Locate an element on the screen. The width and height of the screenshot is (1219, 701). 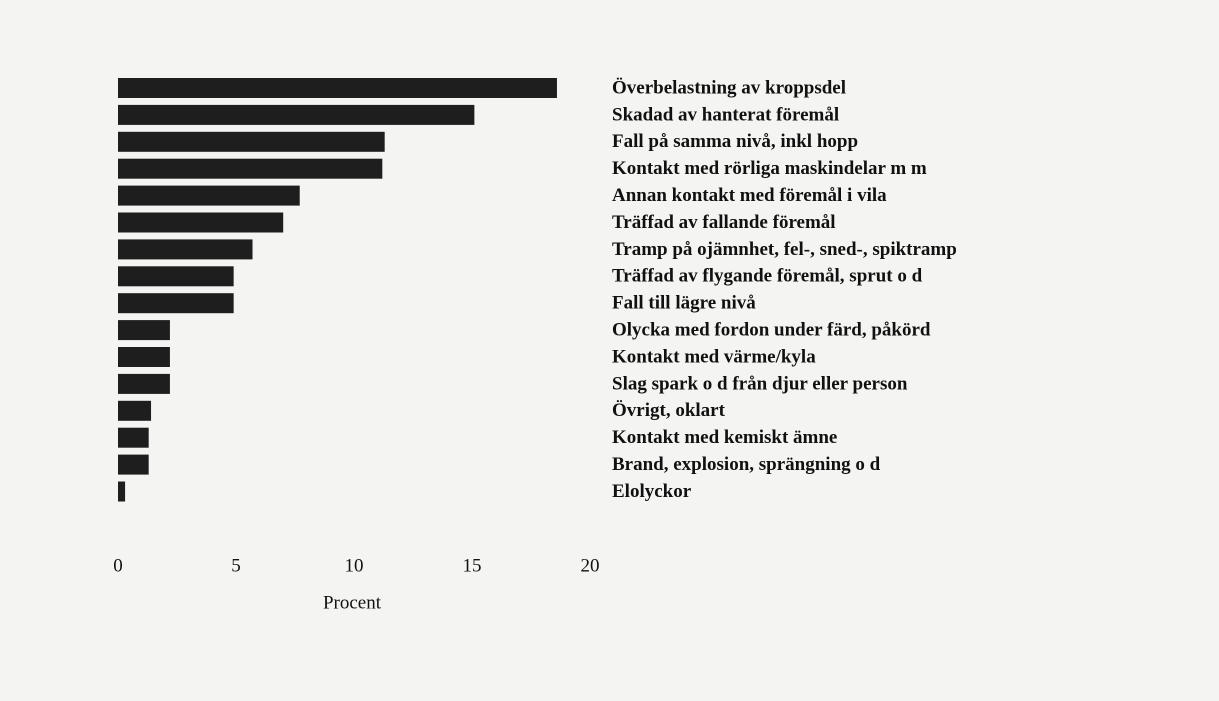
category-label: Olycka med fordon under färd, påkörd is located at coordinates (771, 329).